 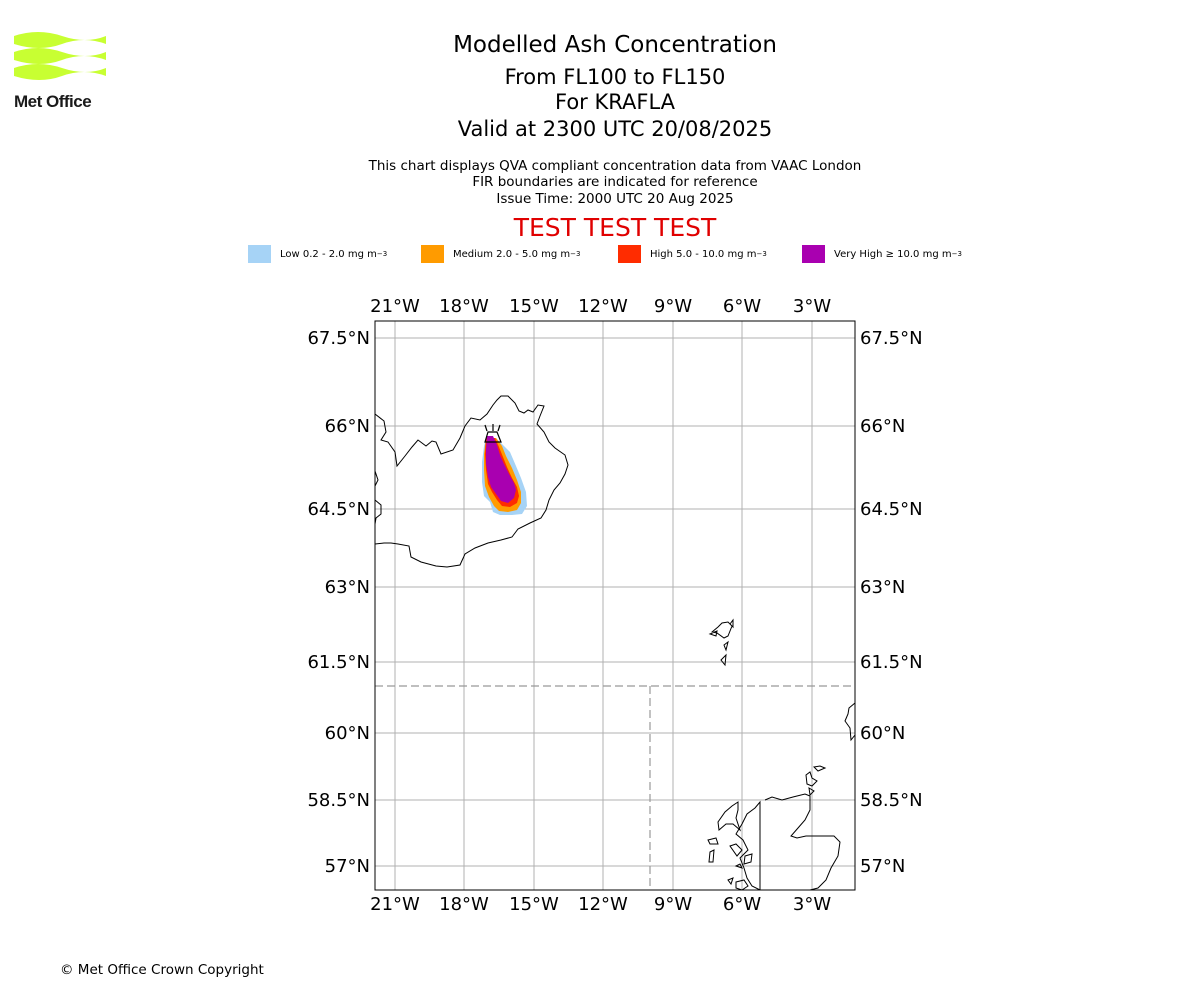 I want to click on issue-time: Issue Time: 2000 UTC 20 Aug 2025, so click(x=615, y=199).